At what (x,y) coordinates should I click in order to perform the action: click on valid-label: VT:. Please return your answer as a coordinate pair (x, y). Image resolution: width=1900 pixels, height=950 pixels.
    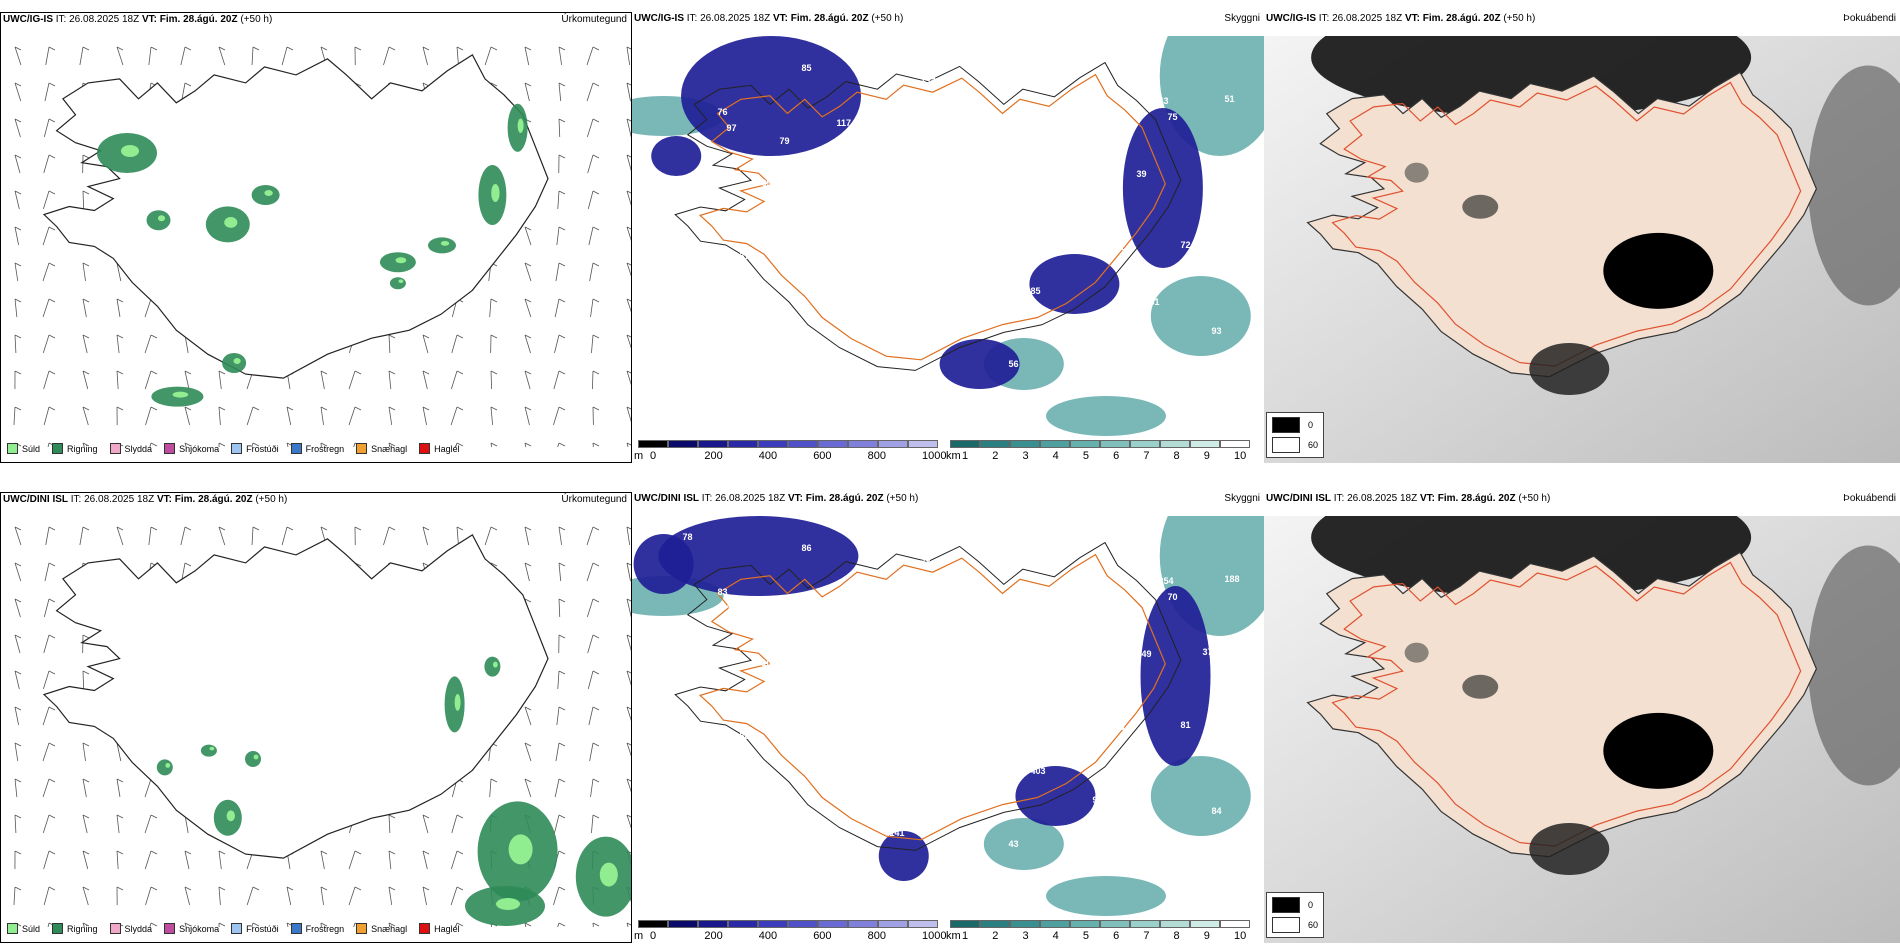
    Looking at the image, I should click on (795, 498).